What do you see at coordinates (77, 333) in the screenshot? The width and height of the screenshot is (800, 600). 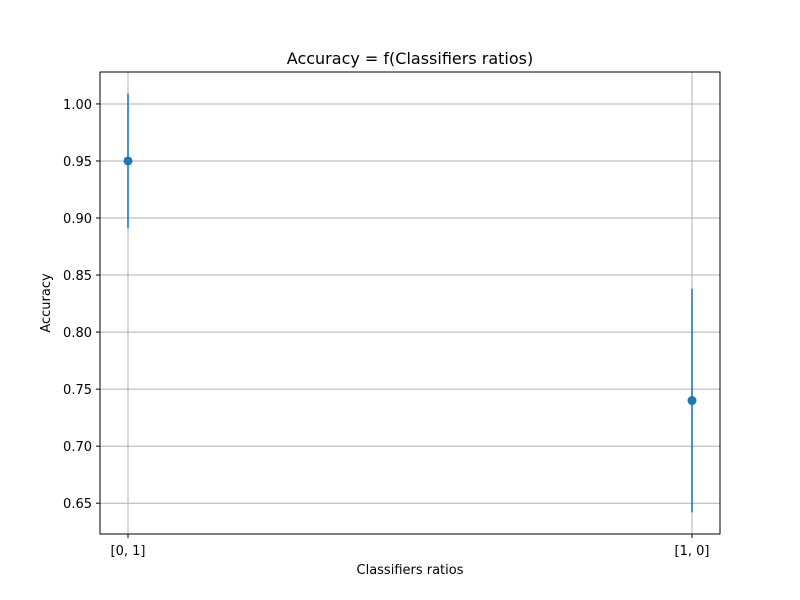 I see `y-tick-label: 0.80` at bounding box center [77, 333].